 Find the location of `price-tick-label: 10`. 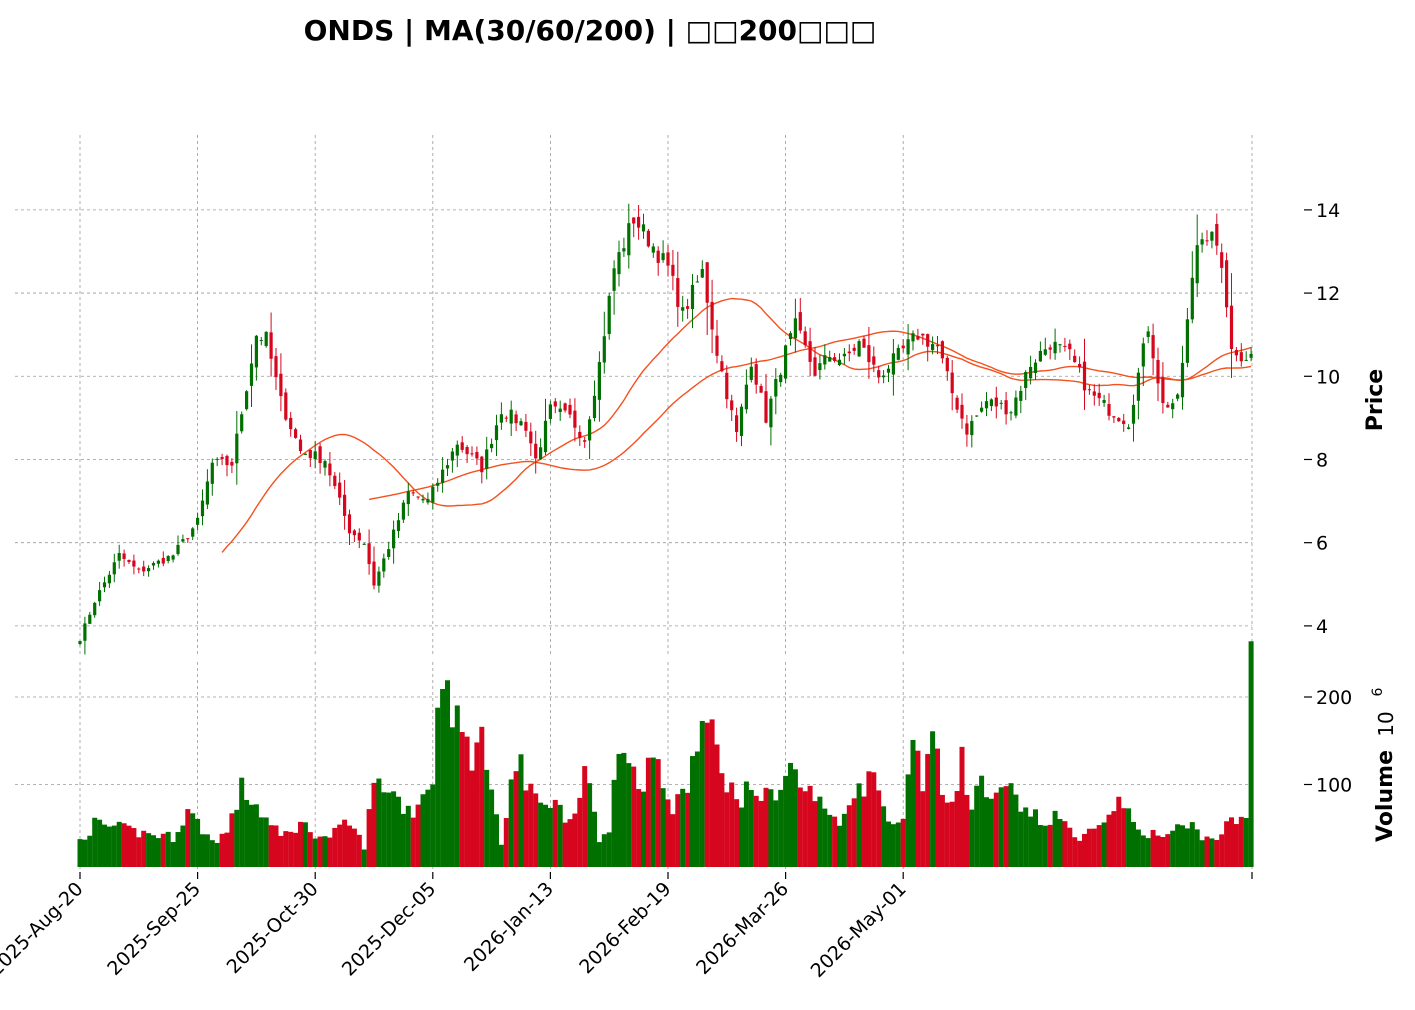

price-tick-label: 10 is located at coordinates (1328, 377).